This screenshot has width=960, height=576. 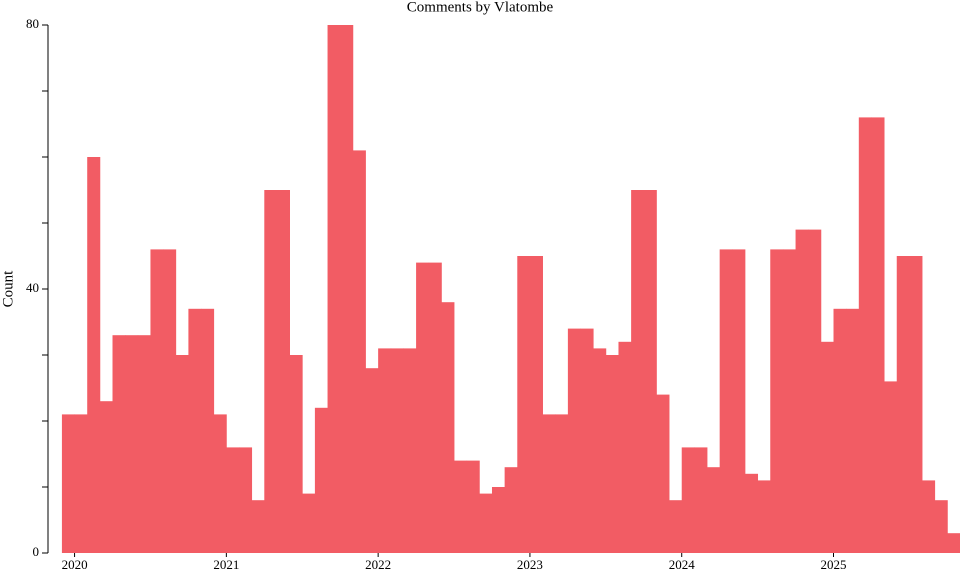 I want to click on x-tick-label: 2023, so click(x=530, y=564).